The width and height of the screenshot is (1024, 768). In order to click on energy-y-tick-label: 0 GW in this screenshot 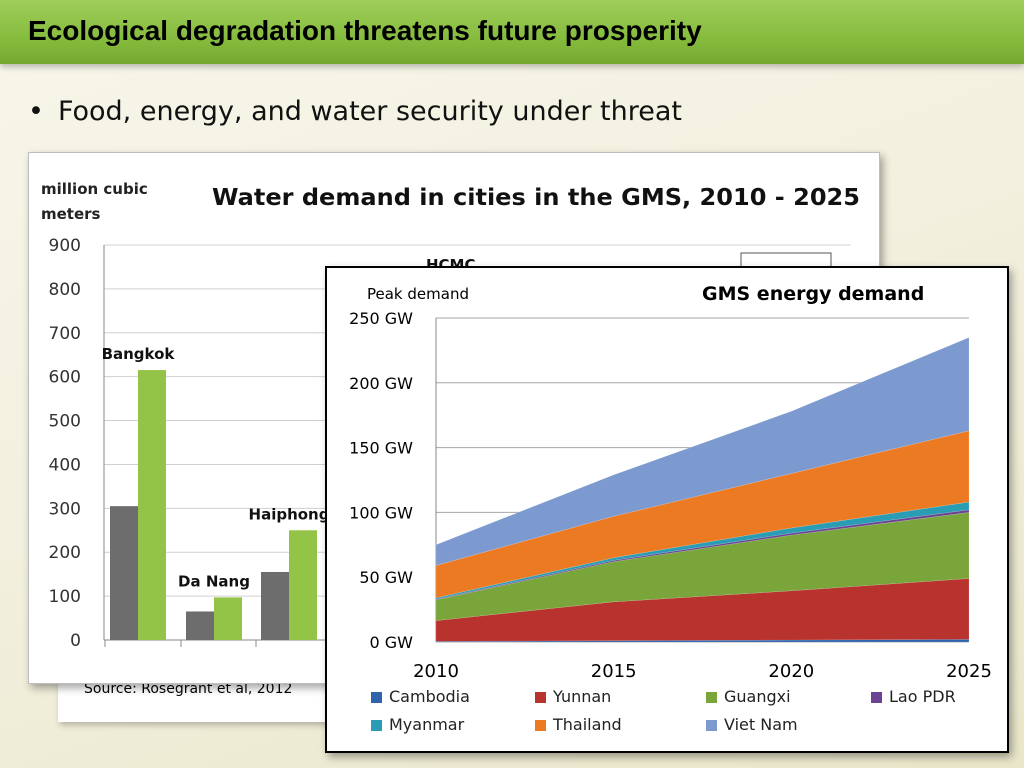, I will do `click(392, 642)`.